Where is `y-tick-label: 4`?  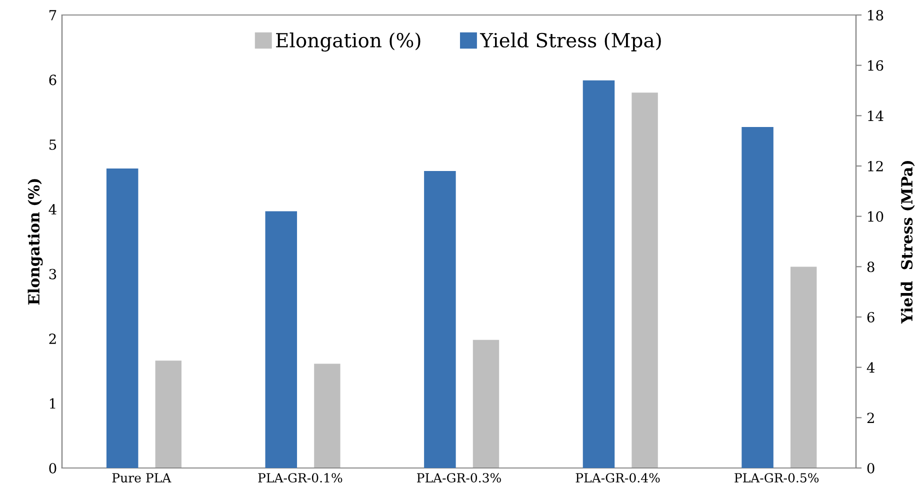 y-tick-label: 4 is located at coordinates (52, 209).